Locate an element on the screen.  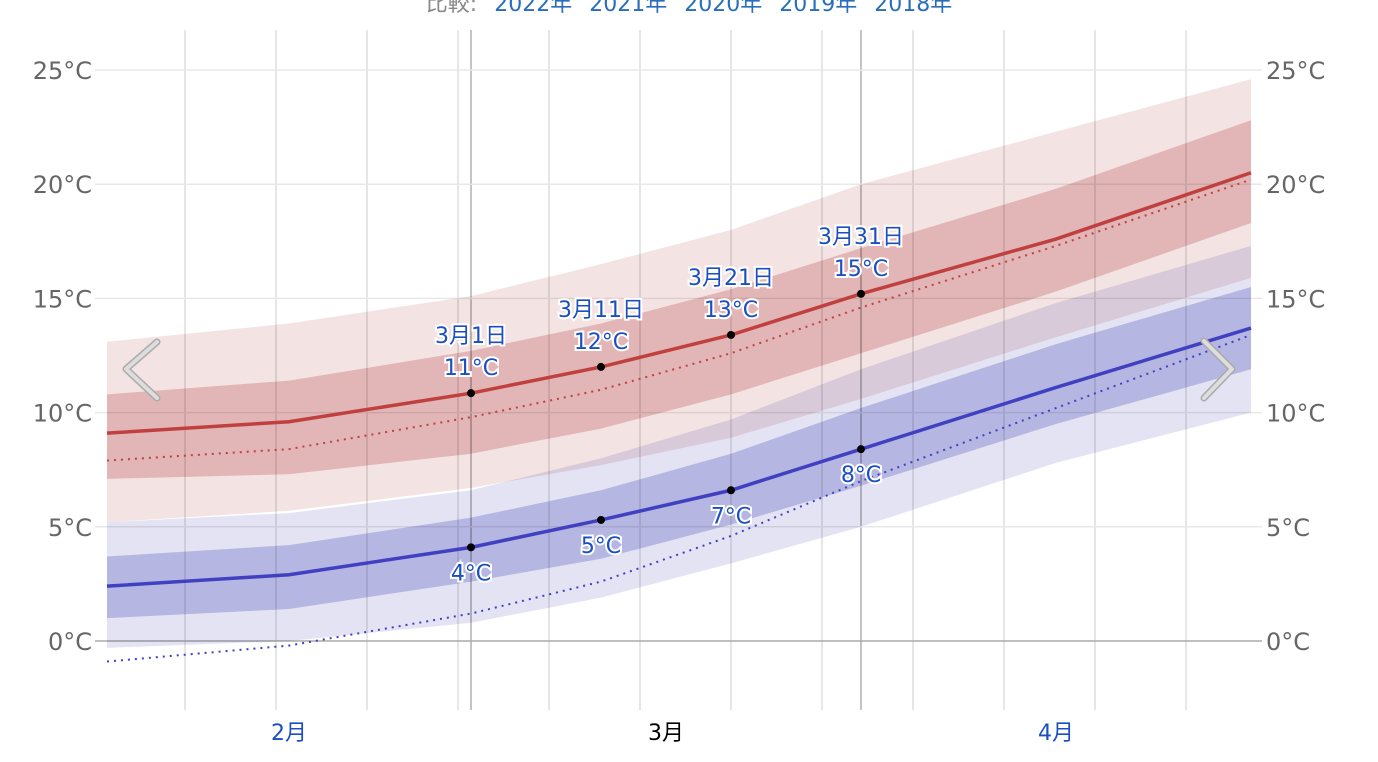
annotation-low: 5°C is located at coordinates (601, 546).